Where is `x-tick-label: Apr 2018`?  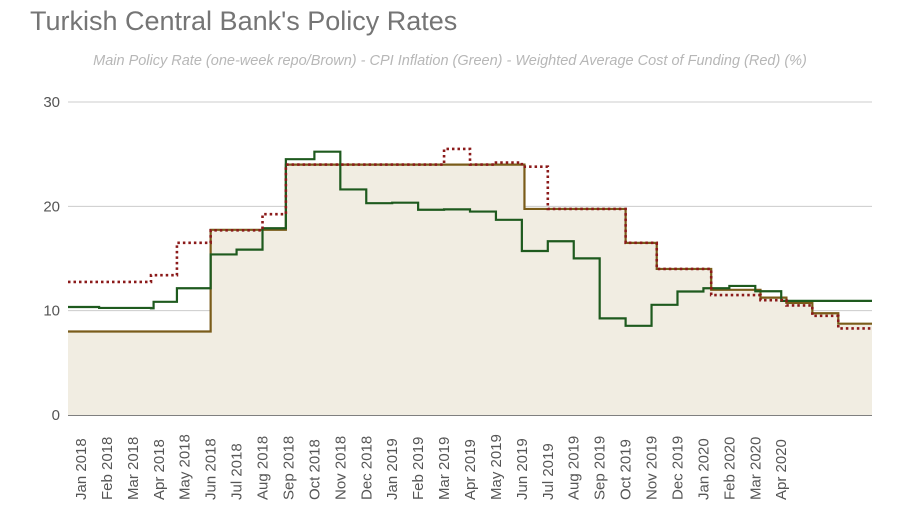 x-tick-label: Apr 2018 is located at coordinates (159, 469).